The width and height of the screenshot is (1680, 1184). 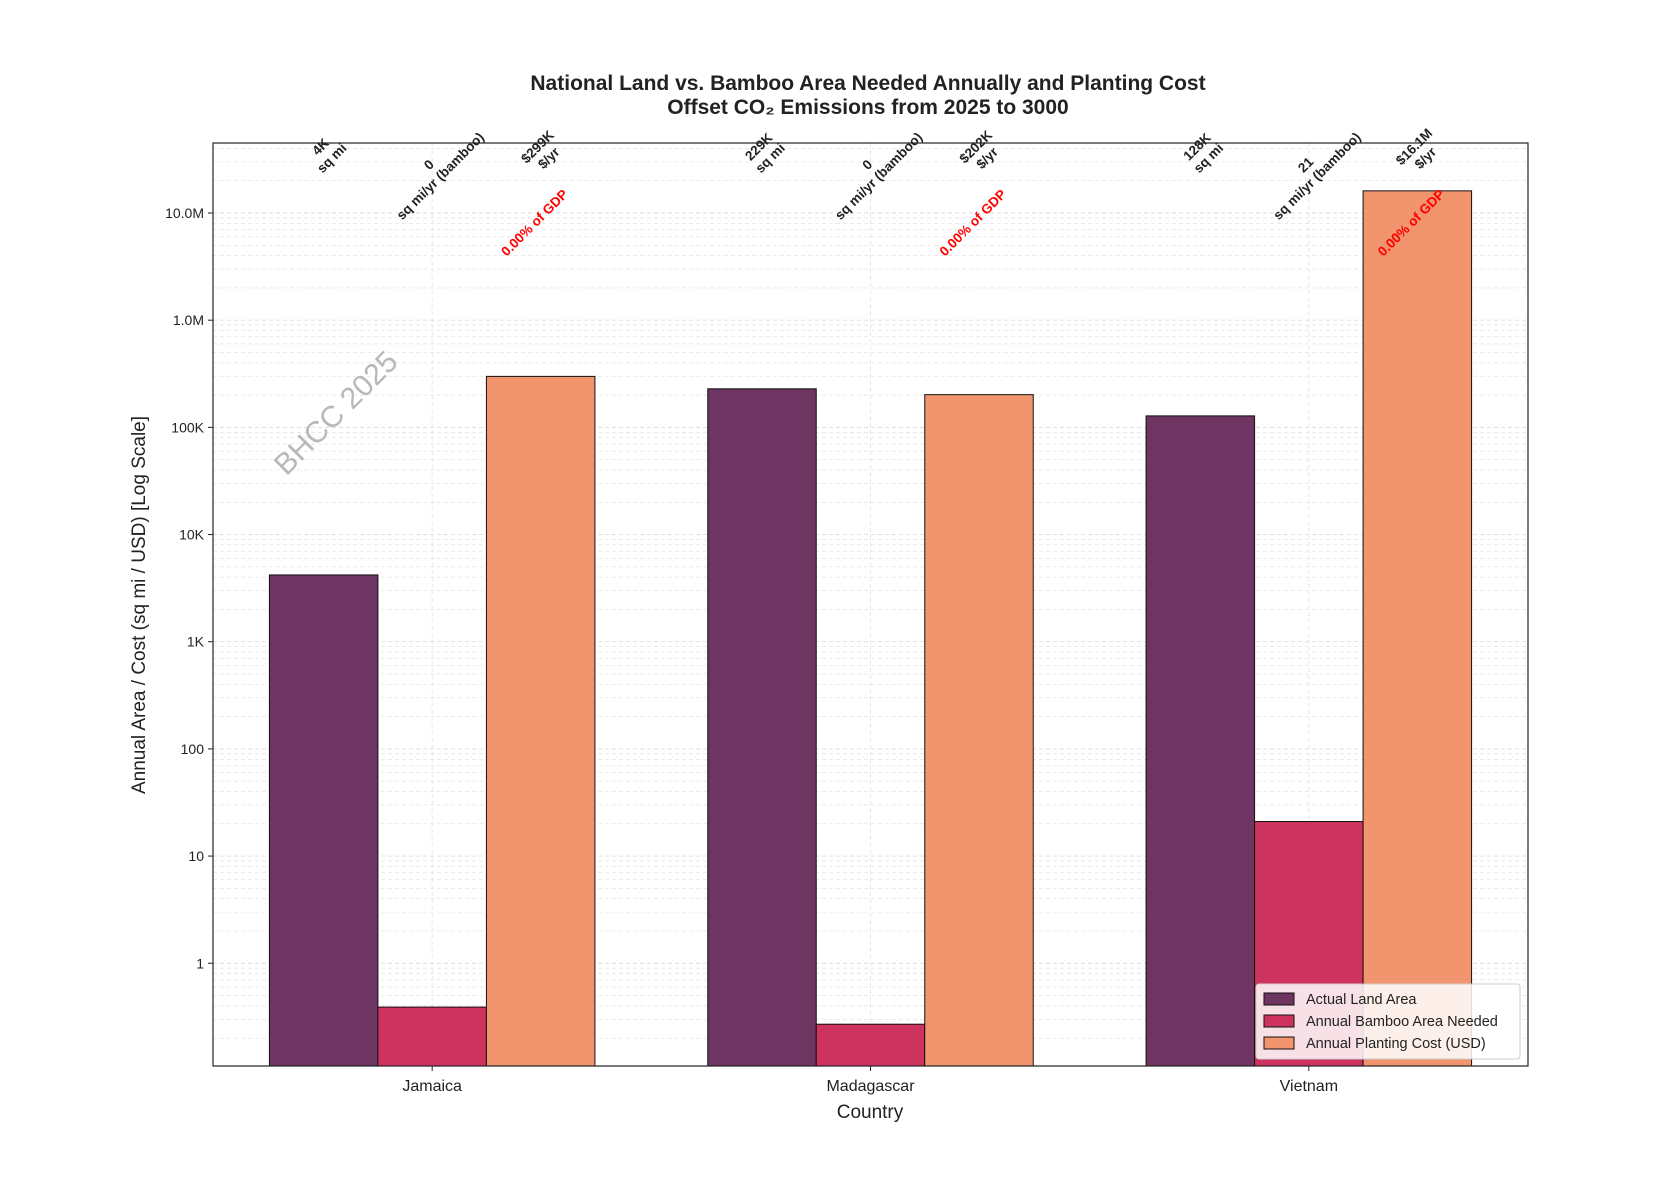 I want to click on chart-title-line2: Offset CO₂ Emissions from 2025 to 3000, so click(x=867, y=107).